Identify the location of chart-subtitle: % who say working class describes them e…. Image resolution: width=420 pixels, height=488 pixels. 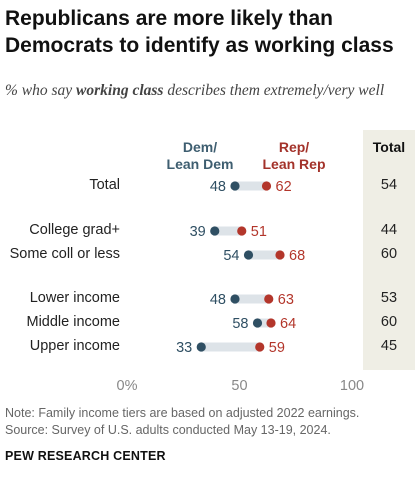
(195, 90).